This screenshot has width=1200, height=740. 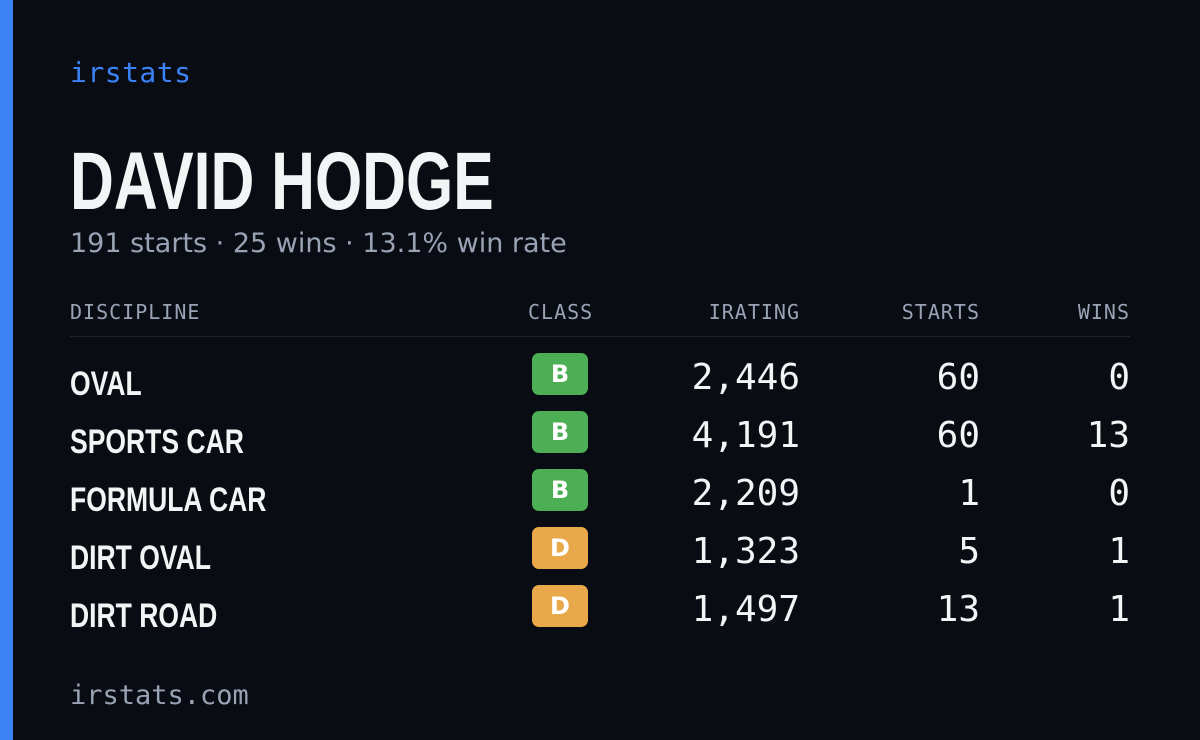 I want to click on table-header: DISCIPLINE CLASS IRATING STARTS WINS, so click(x=600, y=316).